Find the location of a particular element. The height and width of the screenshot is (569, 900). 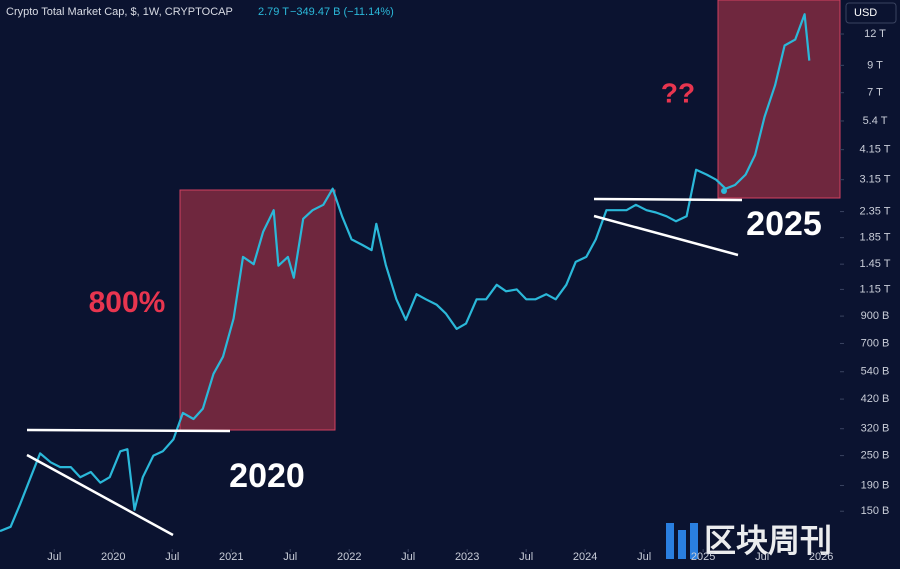

y-tick-label: 900 B is located at coordinates (875, 316).